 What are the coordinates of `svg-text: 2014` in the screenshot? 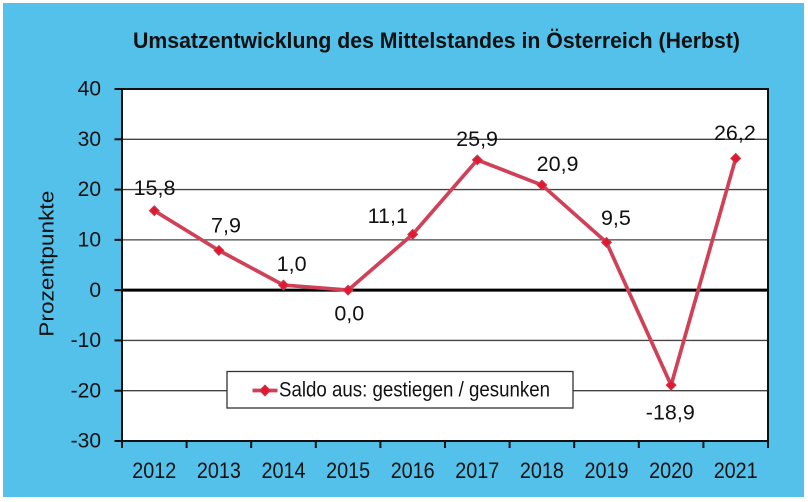 It's located at (284, 470).